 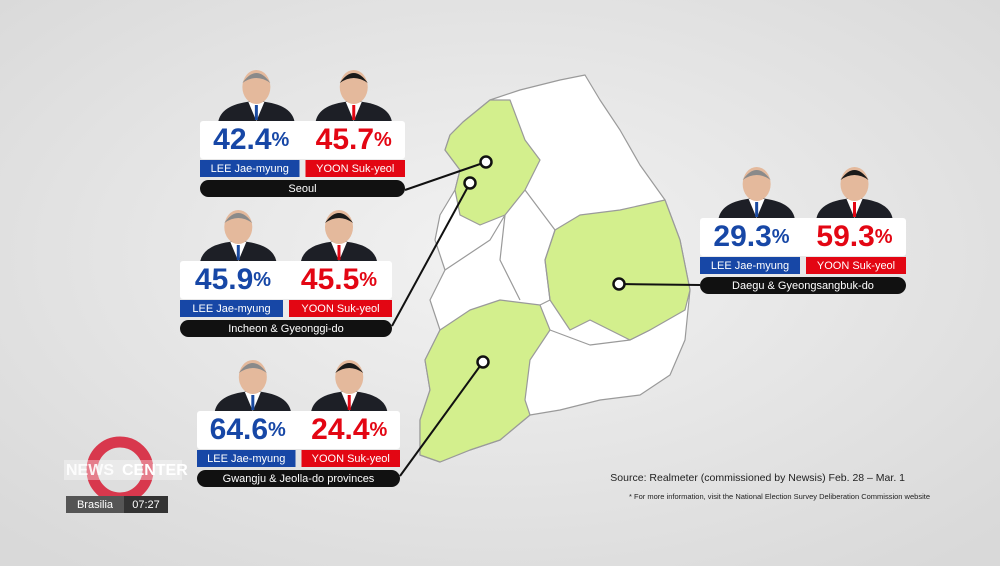 I want to click on logo-brand-right: CENTER, so click(x=155, y=470).